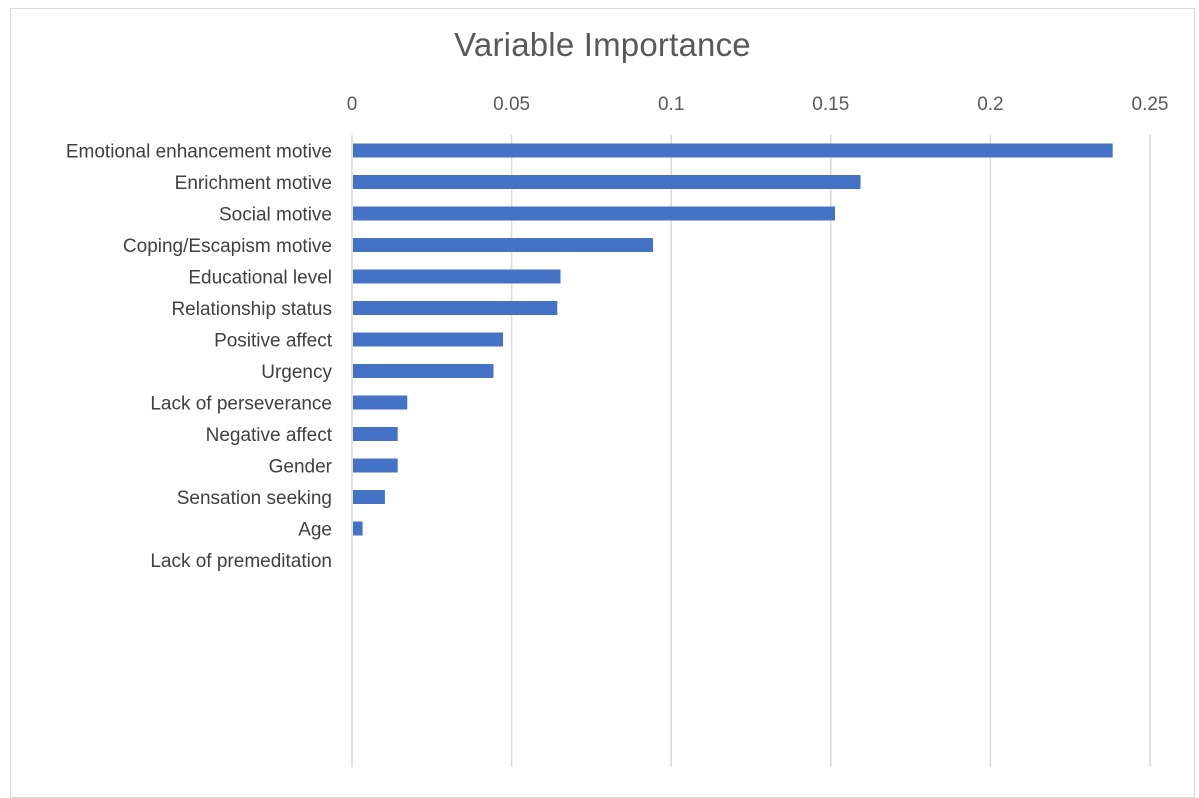  I want to click on category-label: Urgency, so click(296, 372).